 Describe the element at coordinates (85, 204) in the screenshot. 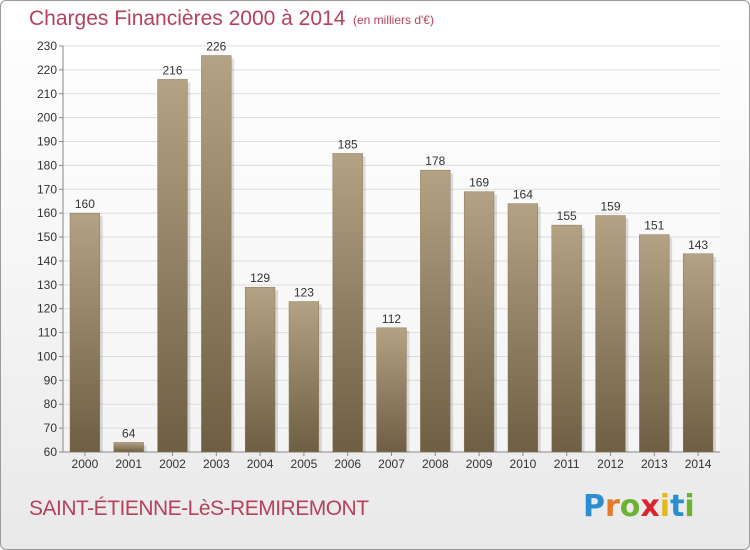

I see `data-label: 160` at that location.